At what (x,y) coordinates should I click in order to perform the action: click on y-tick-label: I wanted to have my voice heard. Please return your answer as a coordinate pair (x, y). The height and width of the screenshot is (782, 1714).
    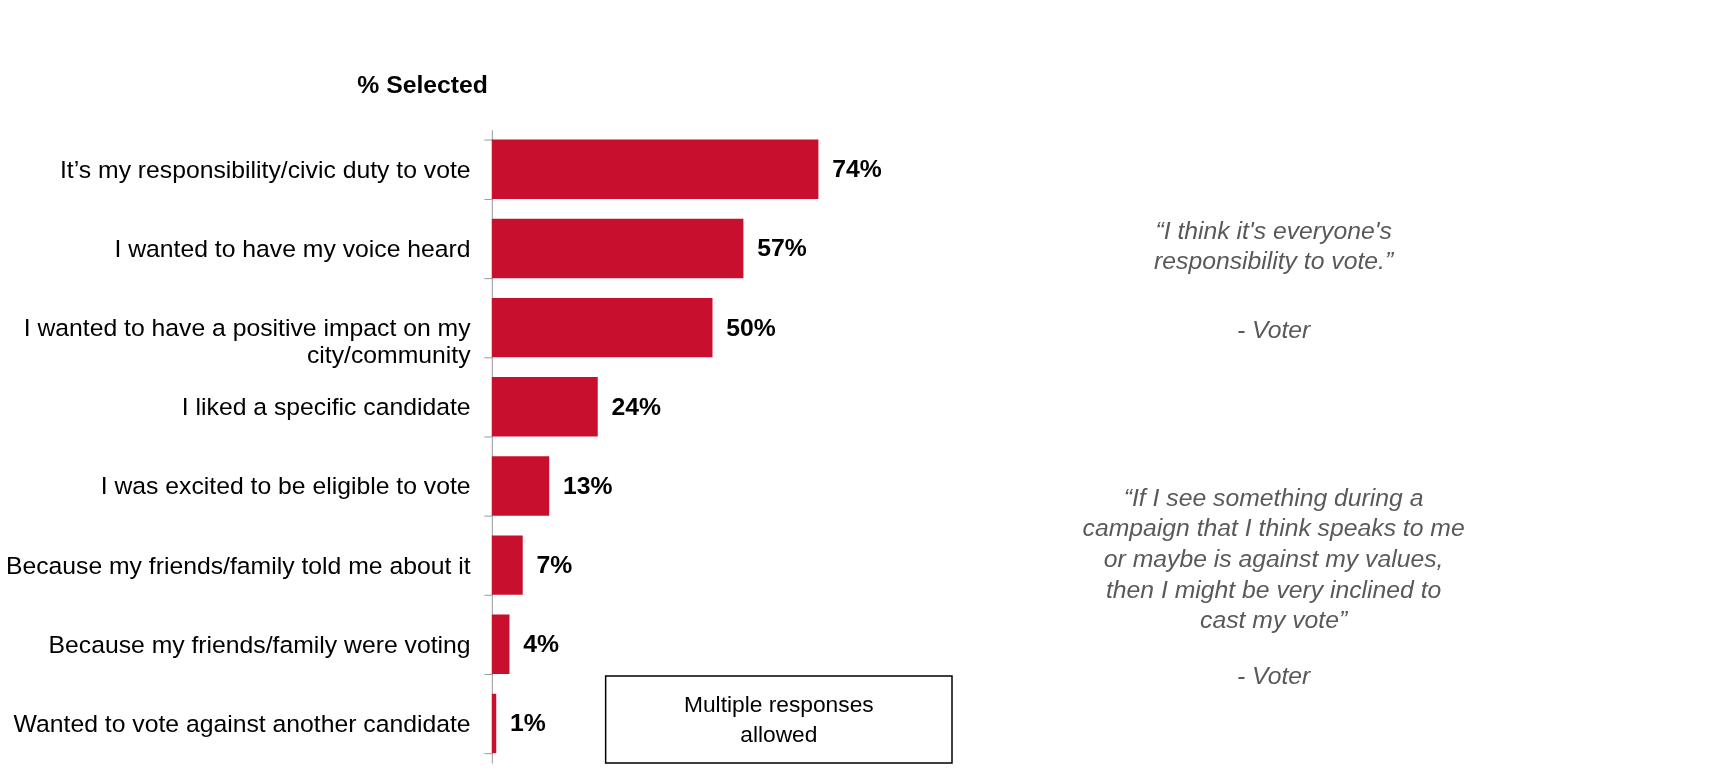
    Looking at the image, I should click on (292, 248).